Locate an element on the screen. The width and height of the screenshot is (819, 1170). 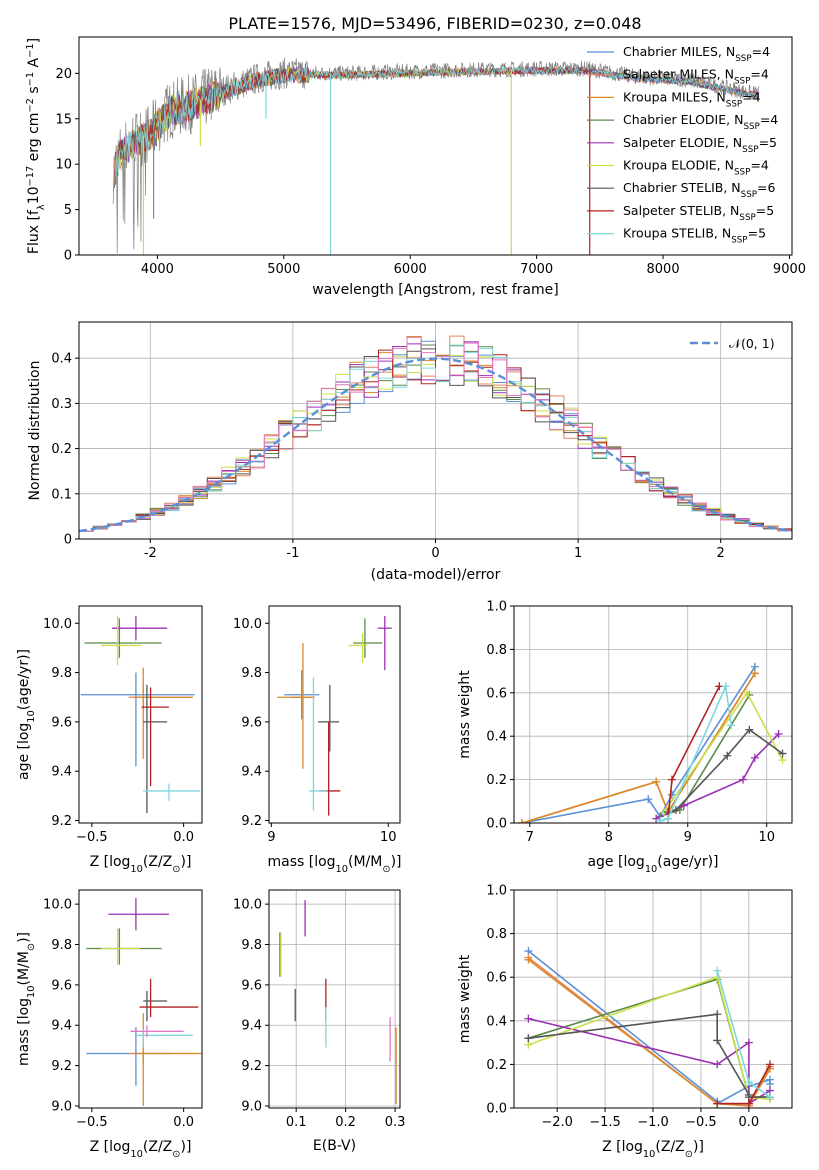
x-axis-label: mass [log10(M/M⊙)] is located at coordinates (334, 864).